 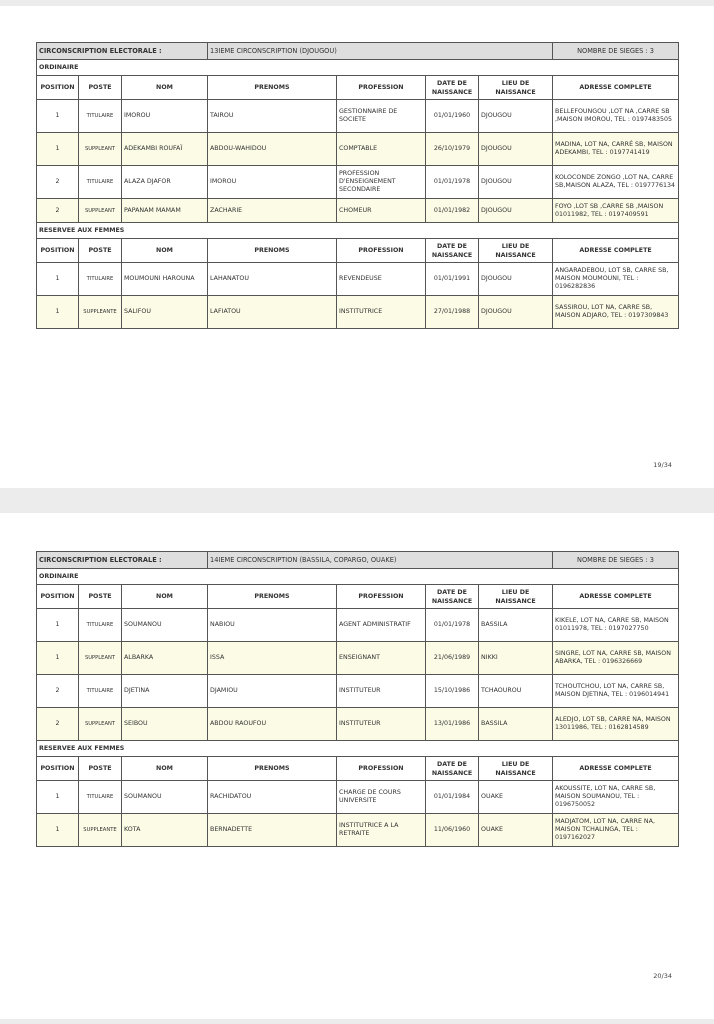 I want to click on seat-count: NOMBRE DE SIEGES : 3, so click(x=616, y=51).